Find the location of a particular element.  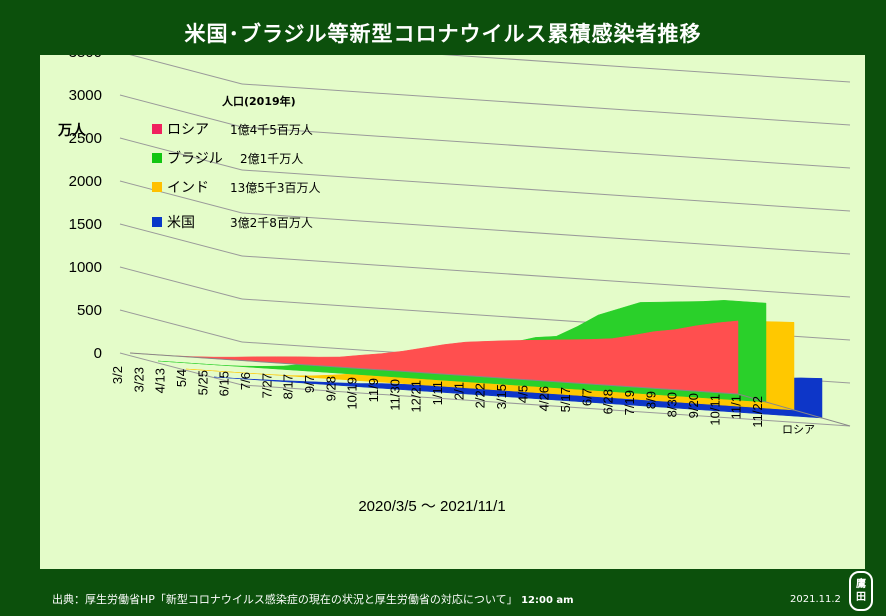

x-tick-label: 2/22 is located at coordinates (480, 395).